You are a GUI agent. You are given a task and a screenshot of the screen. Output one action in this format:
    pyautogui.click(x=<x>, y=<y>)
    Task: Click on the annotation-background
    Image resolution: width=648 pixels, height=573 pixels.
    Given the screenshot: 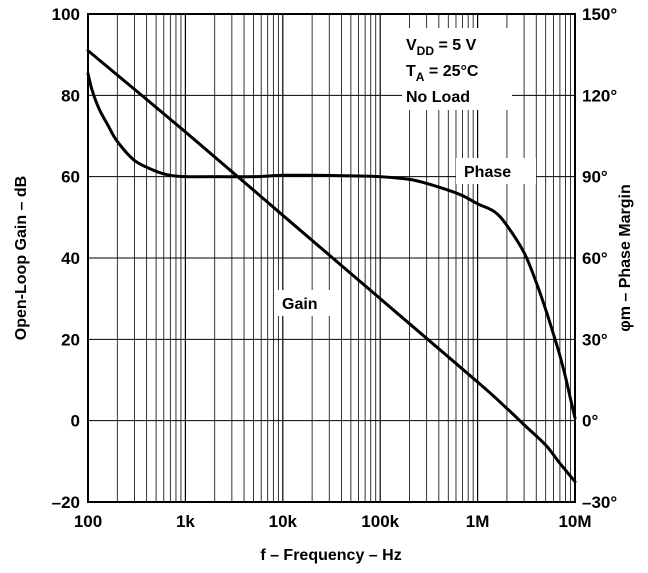 What is the action you would take?
    pyautogui.click(x=457, y=69)
    